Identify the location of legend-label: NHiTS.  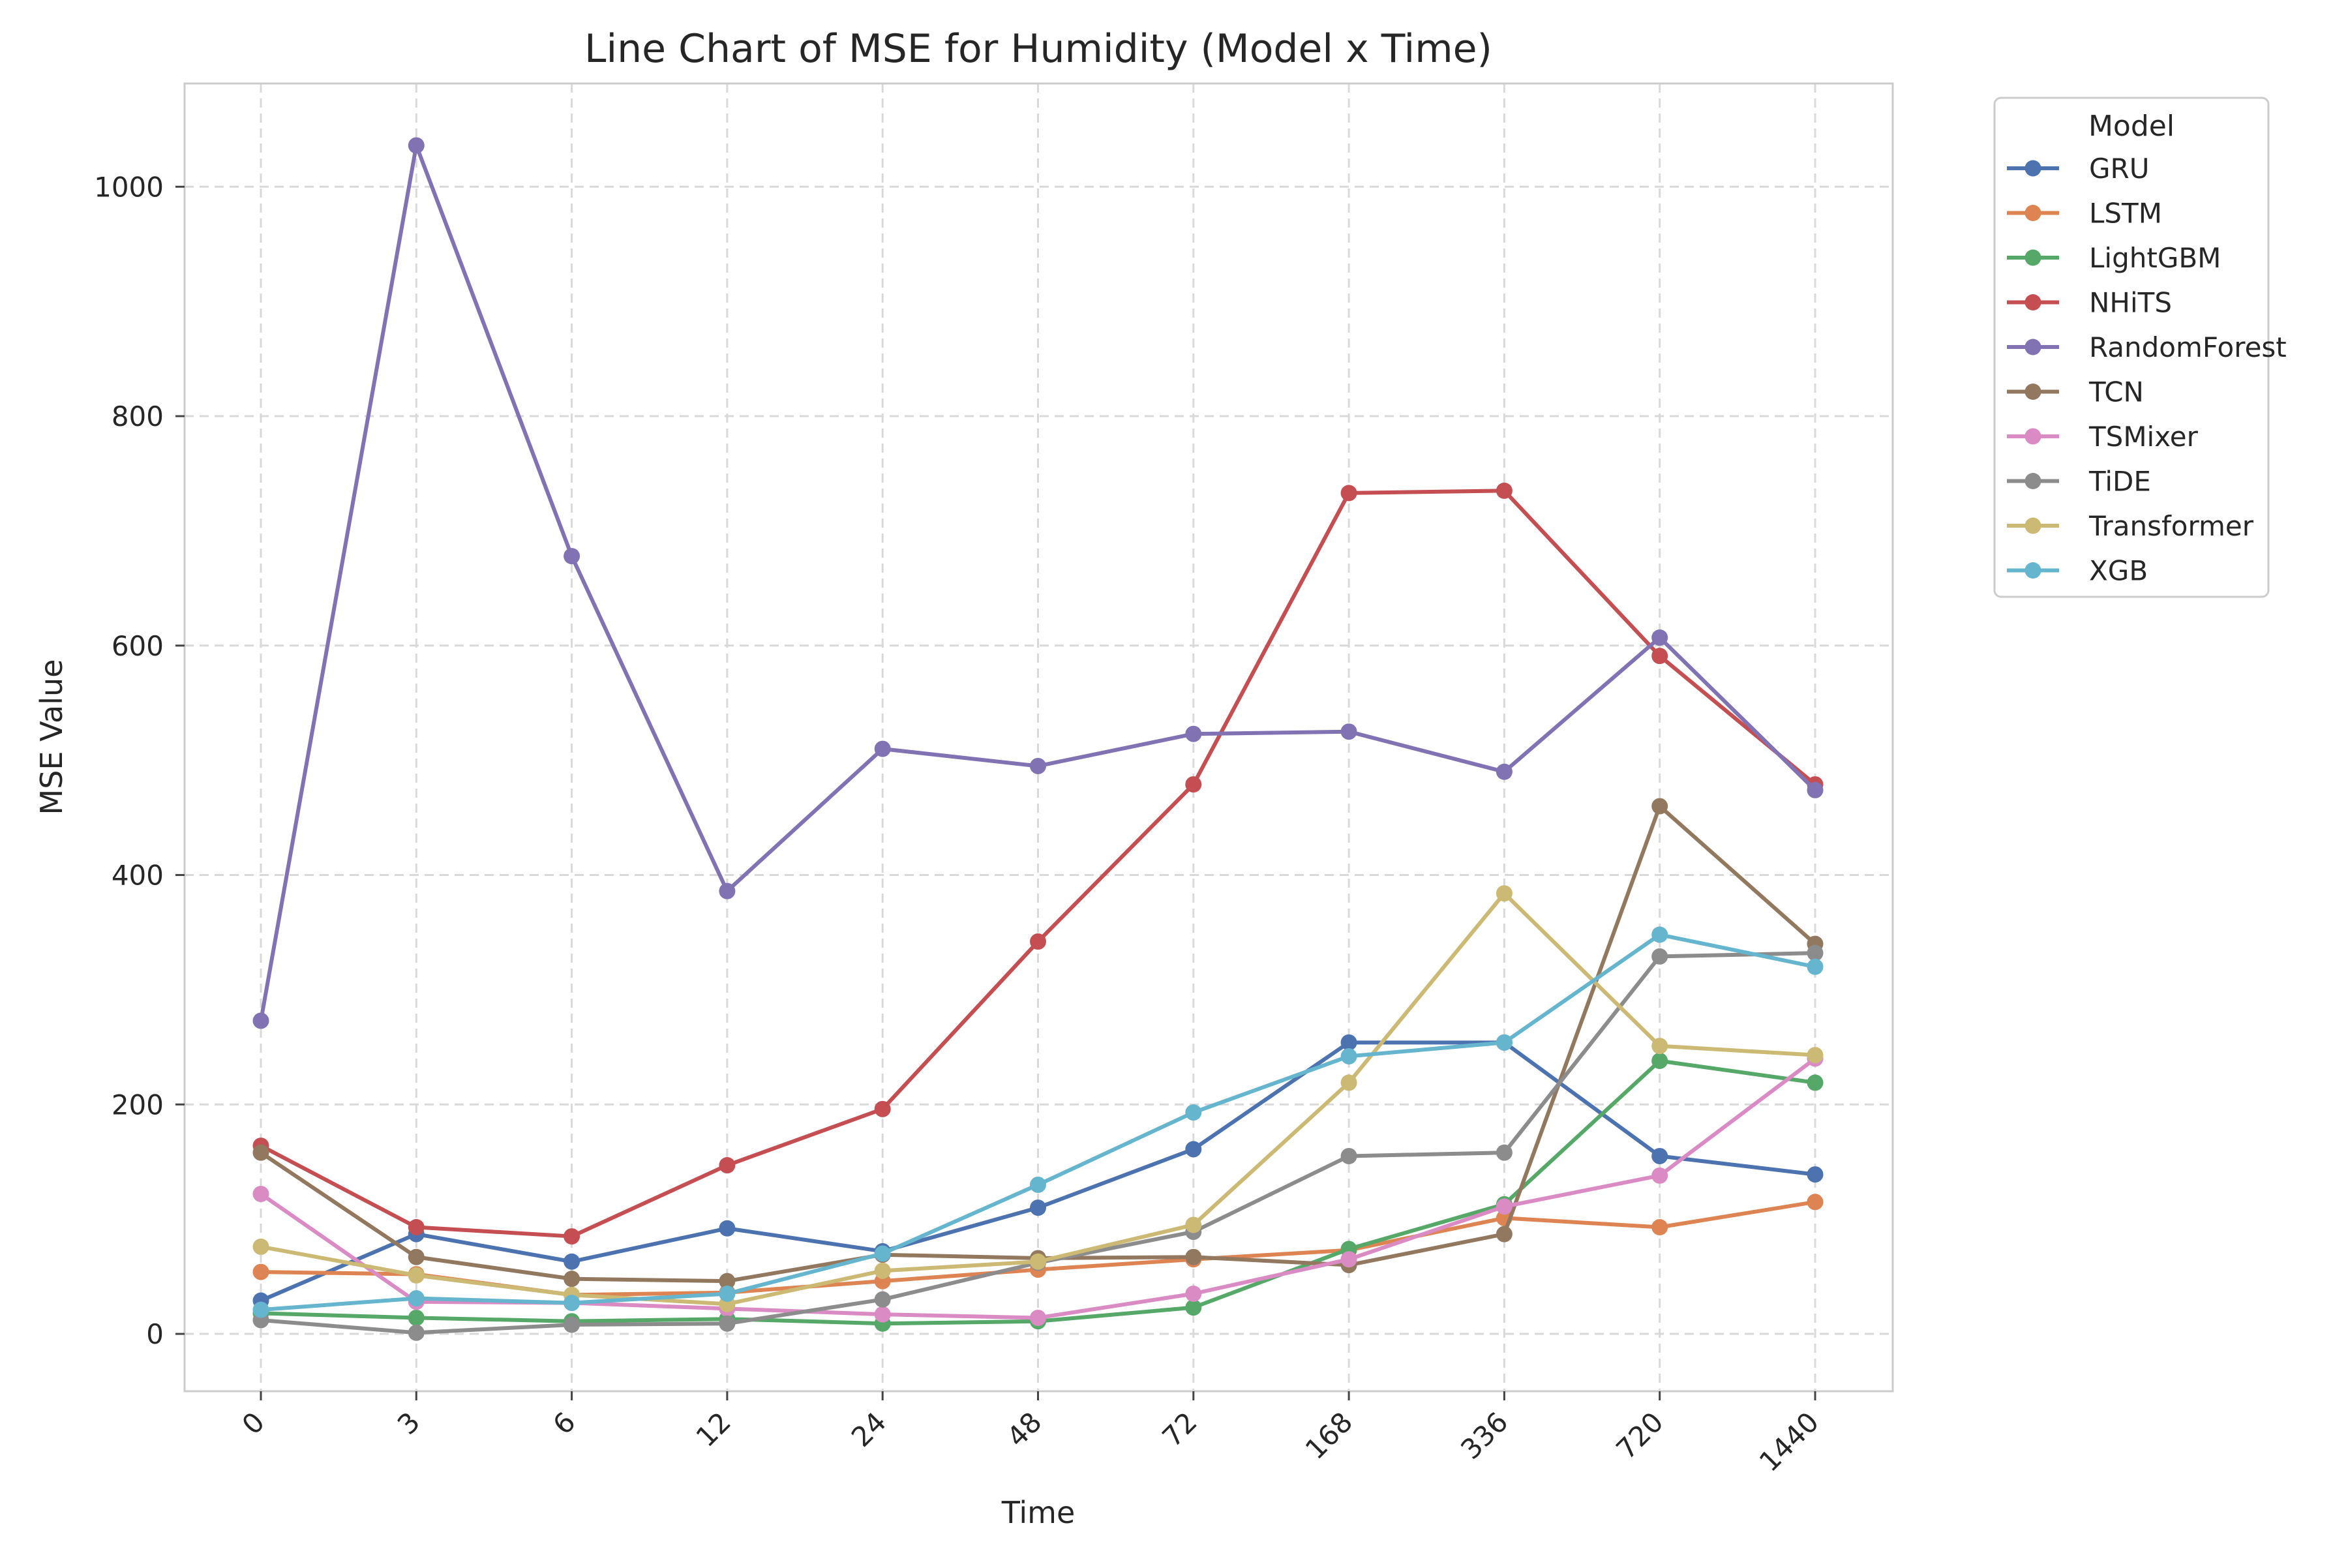
(2131, 303).